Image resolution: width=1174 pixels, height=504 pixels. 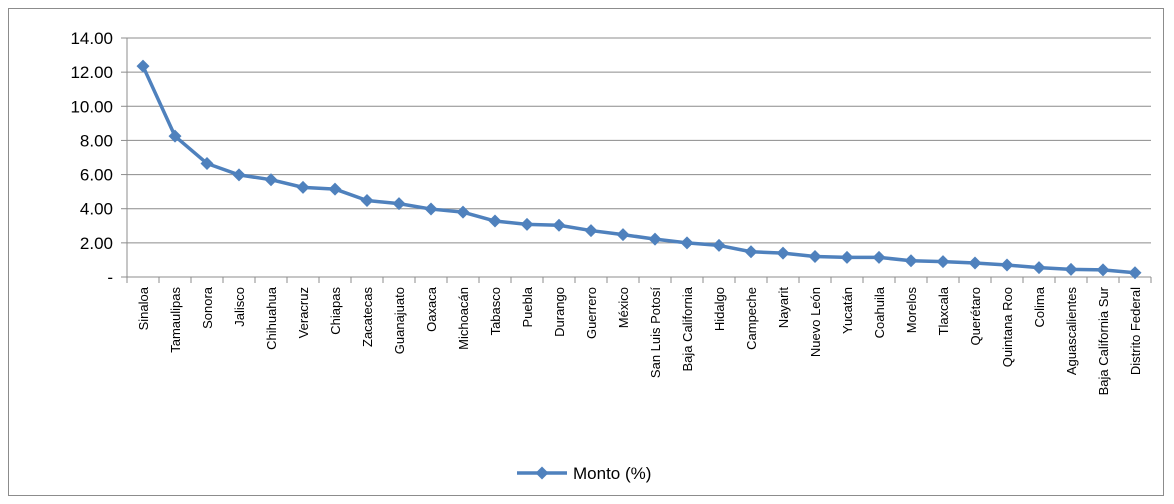 What do you see at coordinates (303, 312) in the screenshot?
I see `x-tick-label: Veracruz` at bounding box center [303, 312].